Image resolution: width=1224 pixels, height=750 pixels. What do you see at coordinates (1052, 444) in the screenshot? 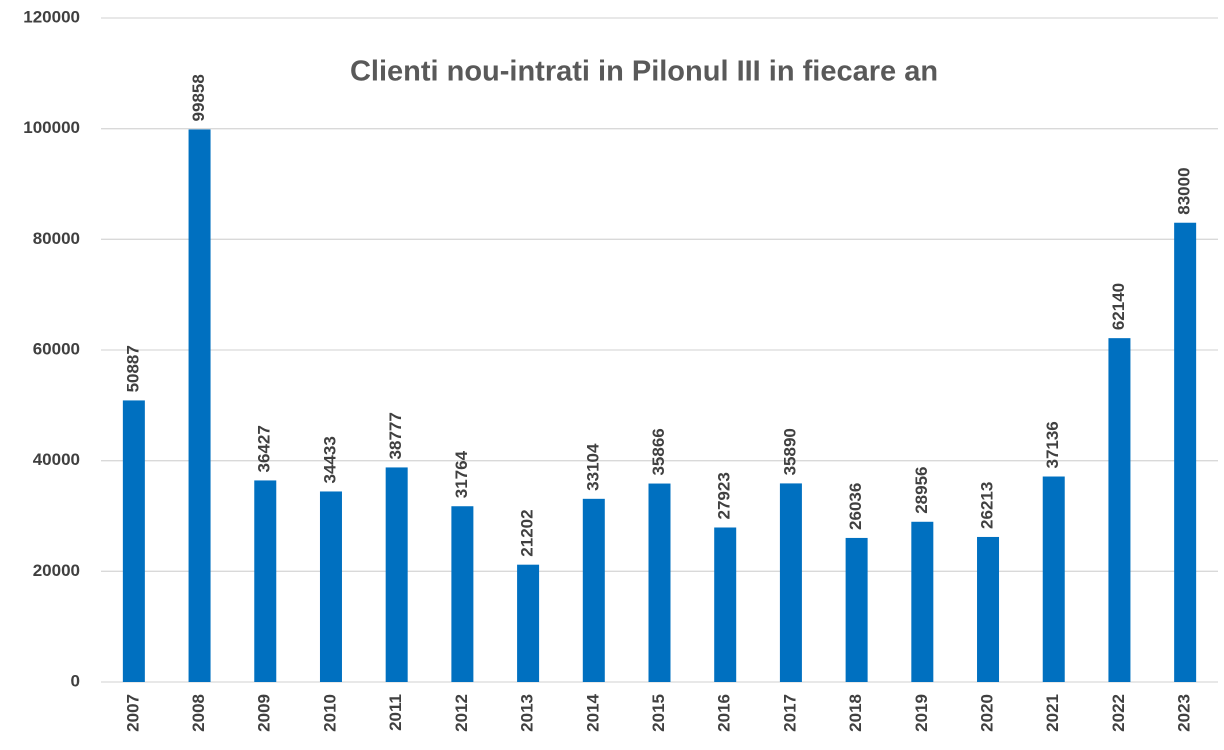
I see `data-label: 37136` at bounding box center [1052, 444].